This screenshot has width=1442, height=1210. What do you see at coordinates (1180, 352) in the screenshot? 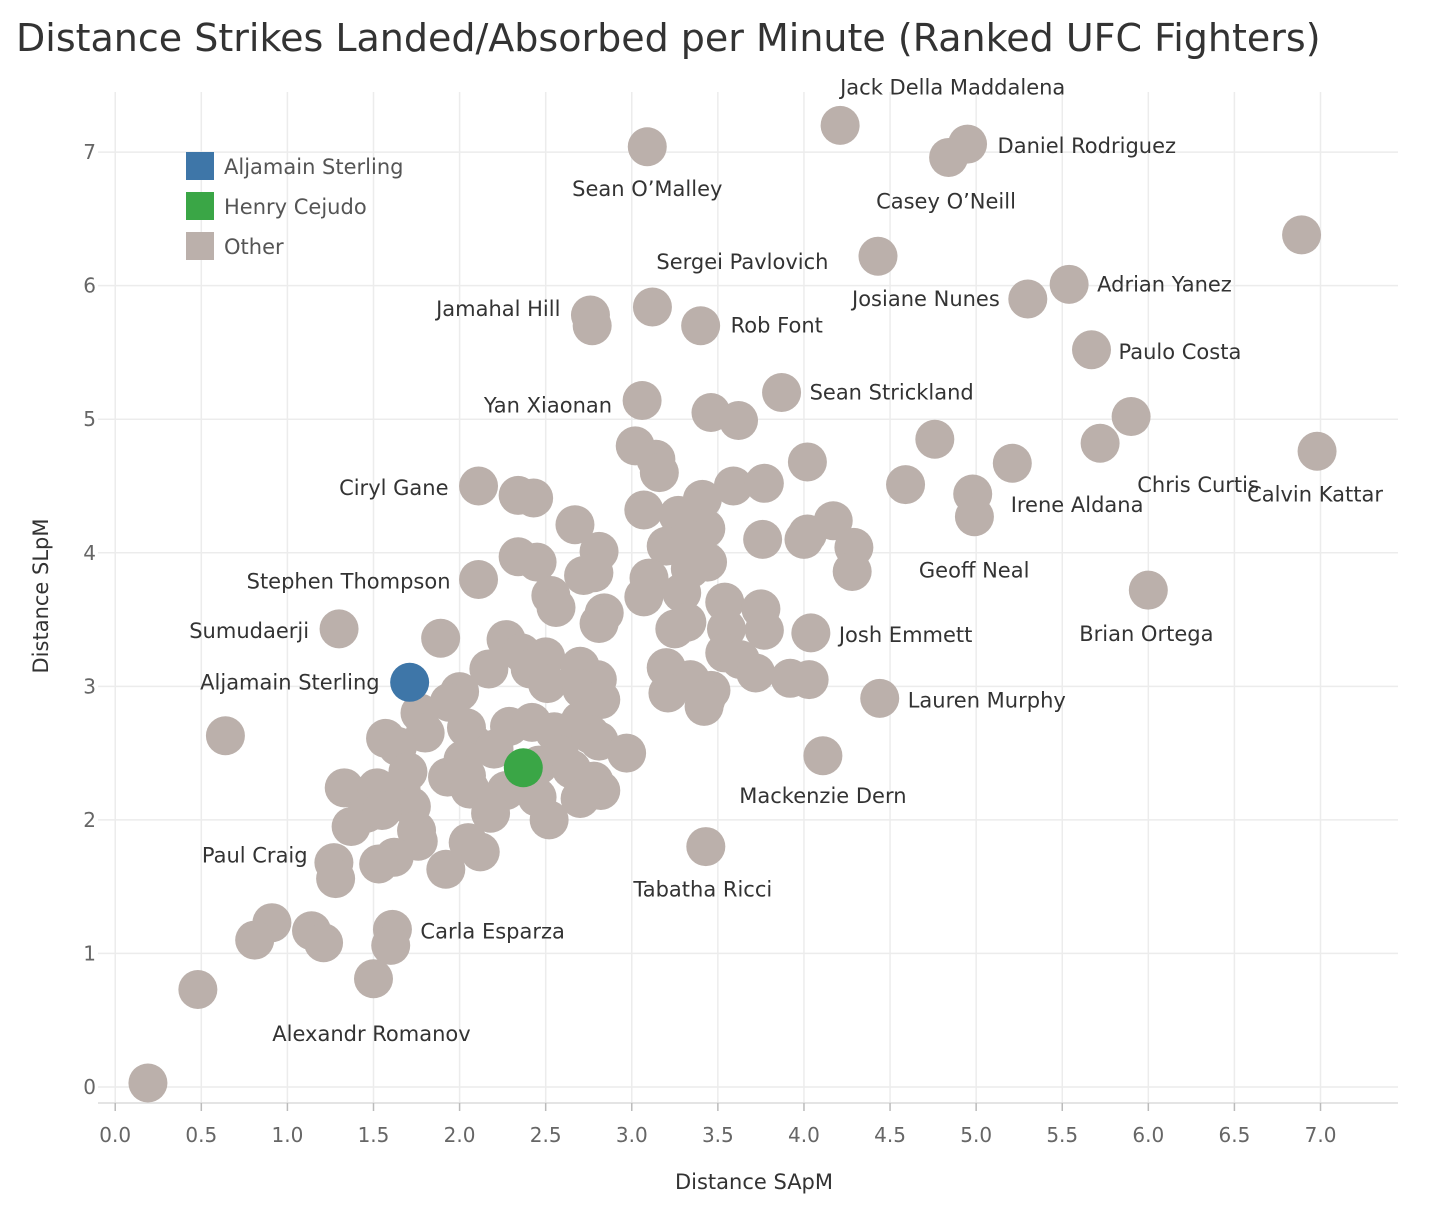
I see `point-label-paulo-costa: Paulo Costa` at bounding box center [1180, 352].